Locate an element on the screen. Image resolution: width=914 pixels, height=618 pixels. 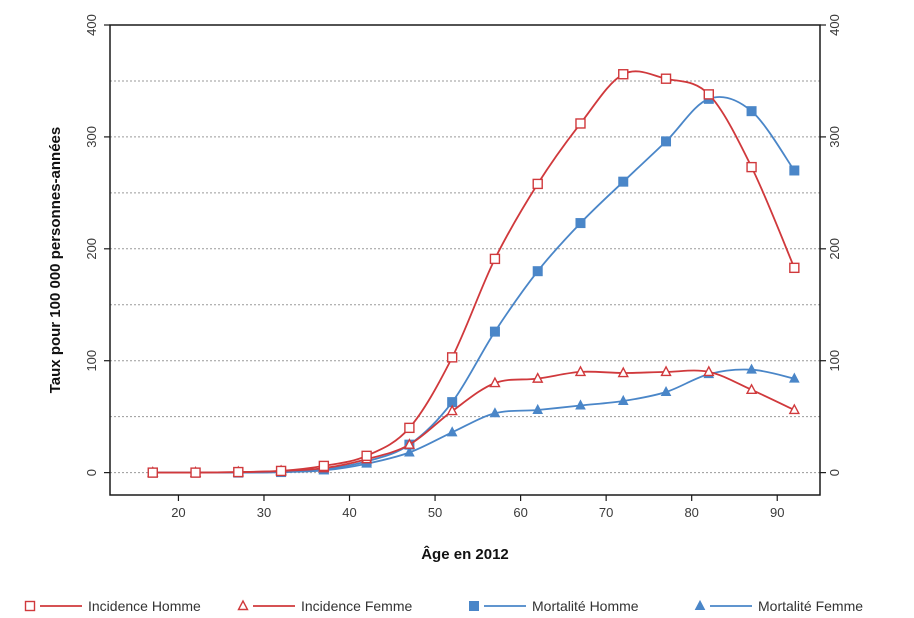
x-tick-label: 20 is located at coordinates (178, 512).